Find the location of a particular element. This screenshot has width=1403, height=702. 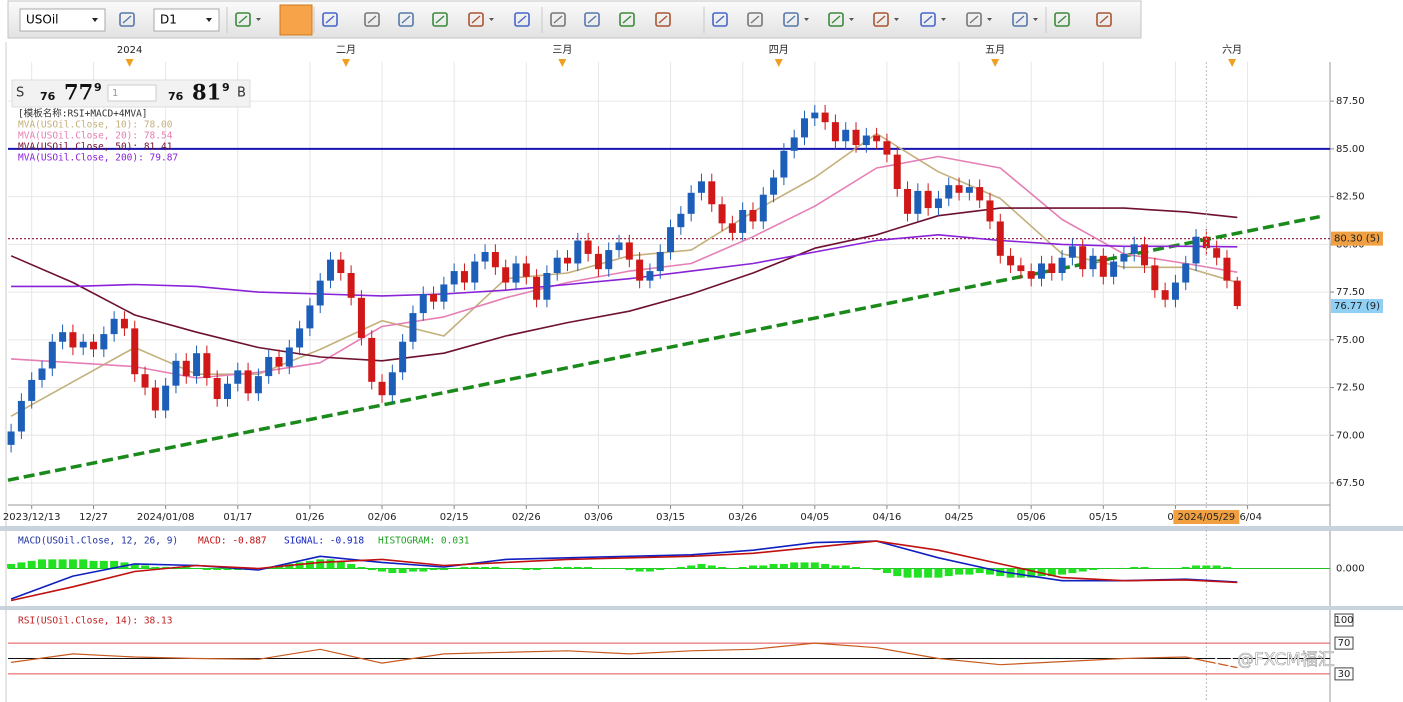

sell-big-figure: 76 is located at coordinates (48, 96).